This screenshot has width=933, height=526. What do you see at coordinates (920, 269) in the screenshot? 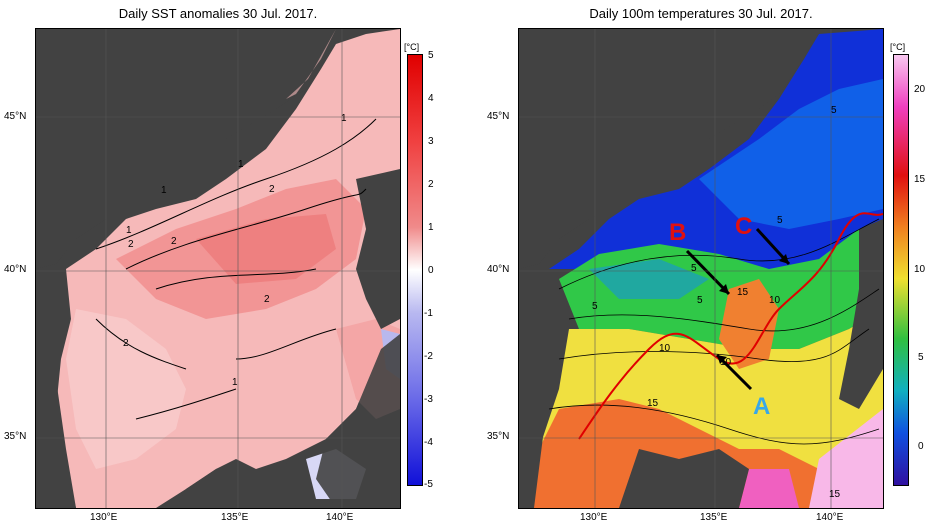
I see `colorbar-tick: 10` at bounding box center [920, 269].